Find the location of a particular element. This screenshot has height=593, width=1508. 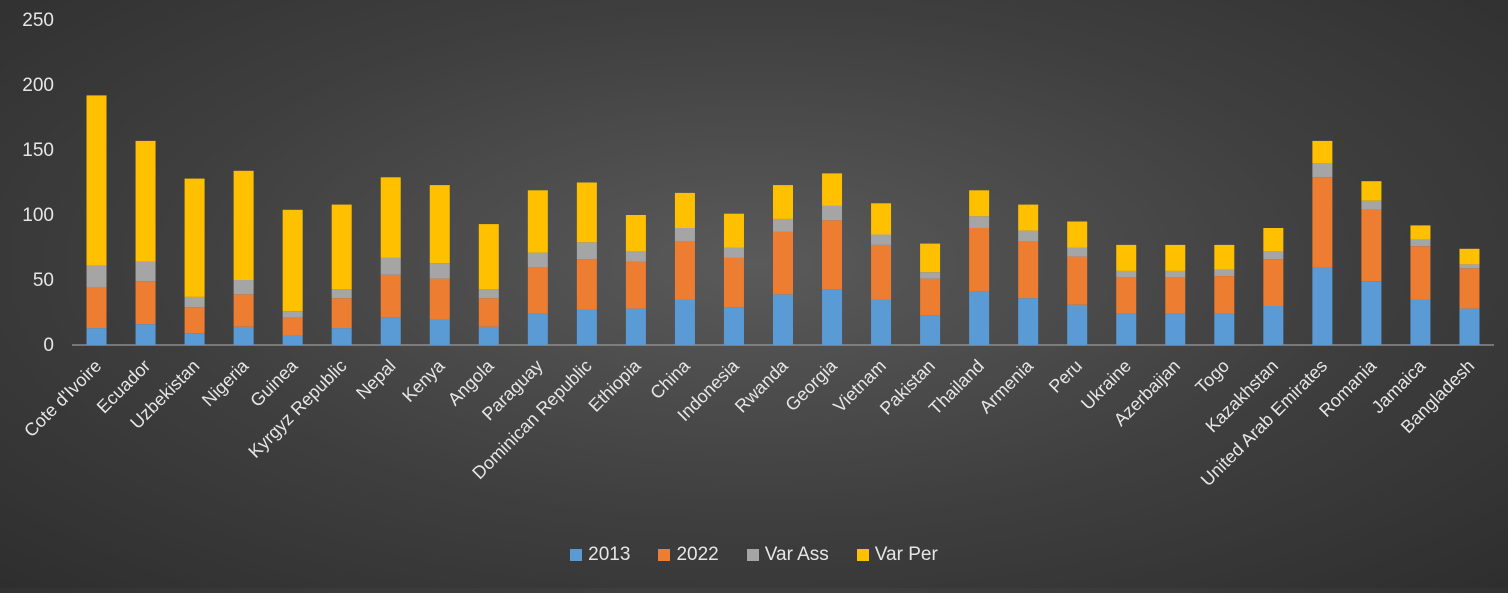

bar-segment: Nepal — 2013: 21 is located at coordinates (390, 331).